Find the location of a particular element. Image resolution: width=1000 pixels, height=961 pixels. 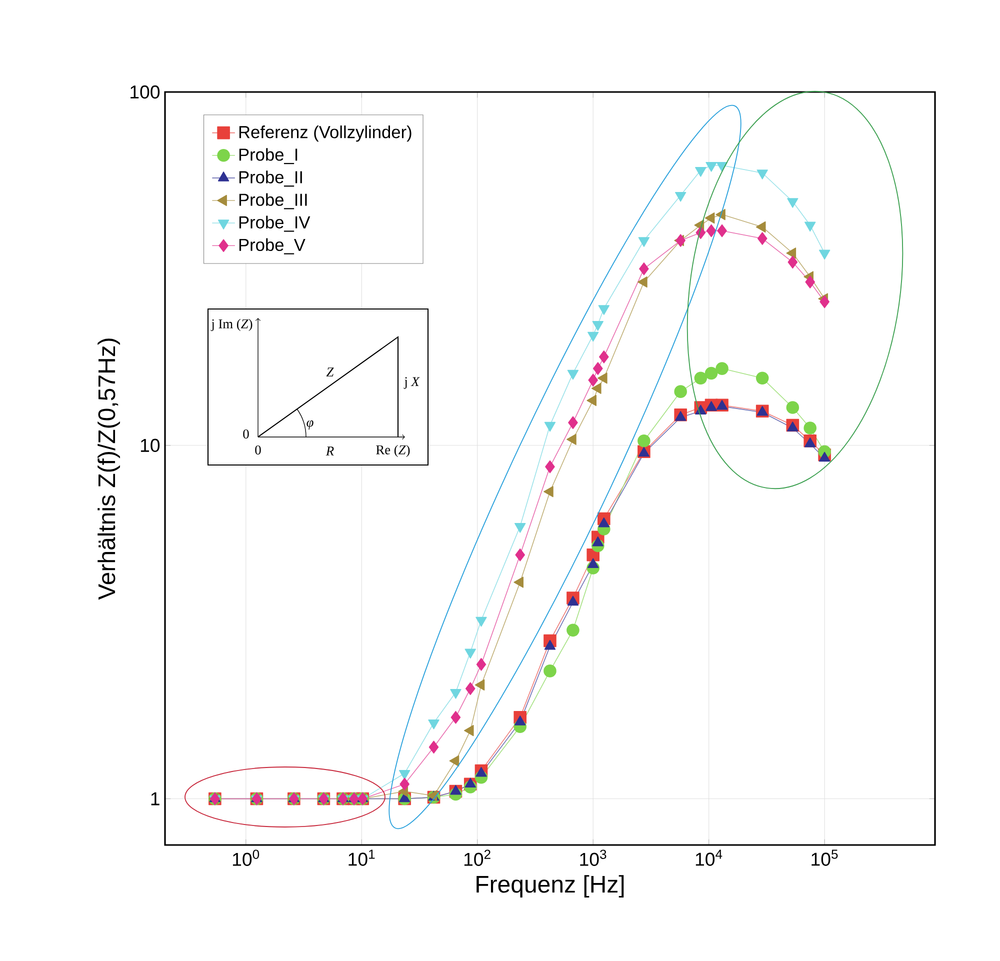

x-tick-label: 10$^{3}$ is located at coordinates (593, 858).